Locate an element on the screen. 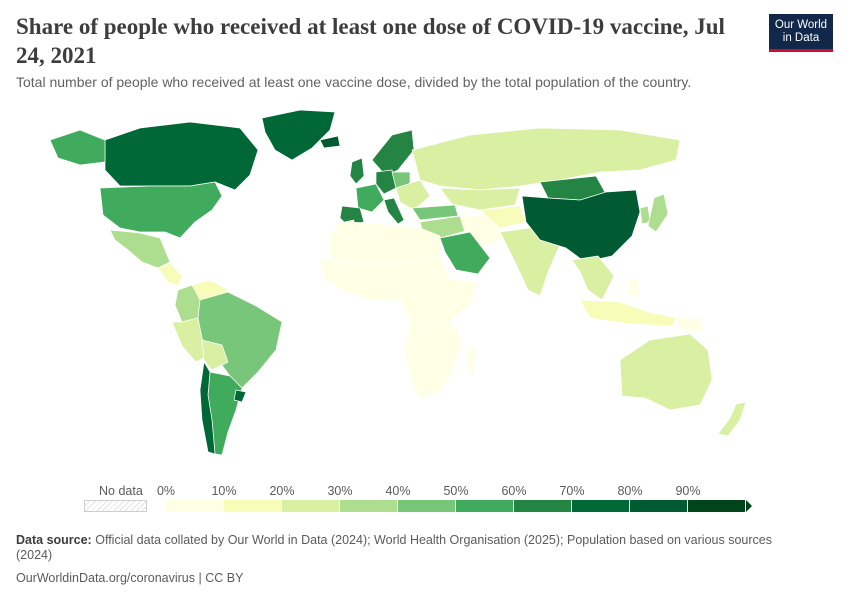 The width and height of the screenshot is (850, 600). map-uruguay is located at coordinates (240, 396).